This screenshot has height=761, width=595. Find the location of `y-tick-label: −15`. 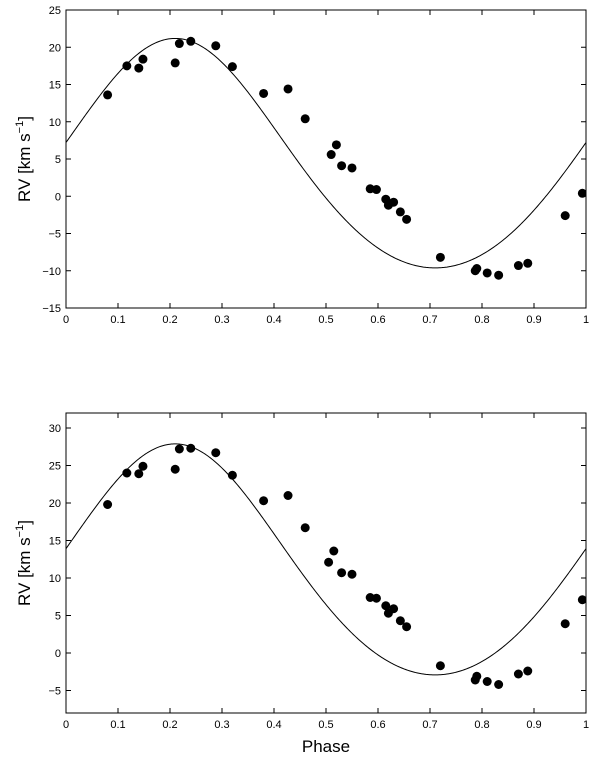

y-tick-label: −15 is located at coordinates (51, 309).